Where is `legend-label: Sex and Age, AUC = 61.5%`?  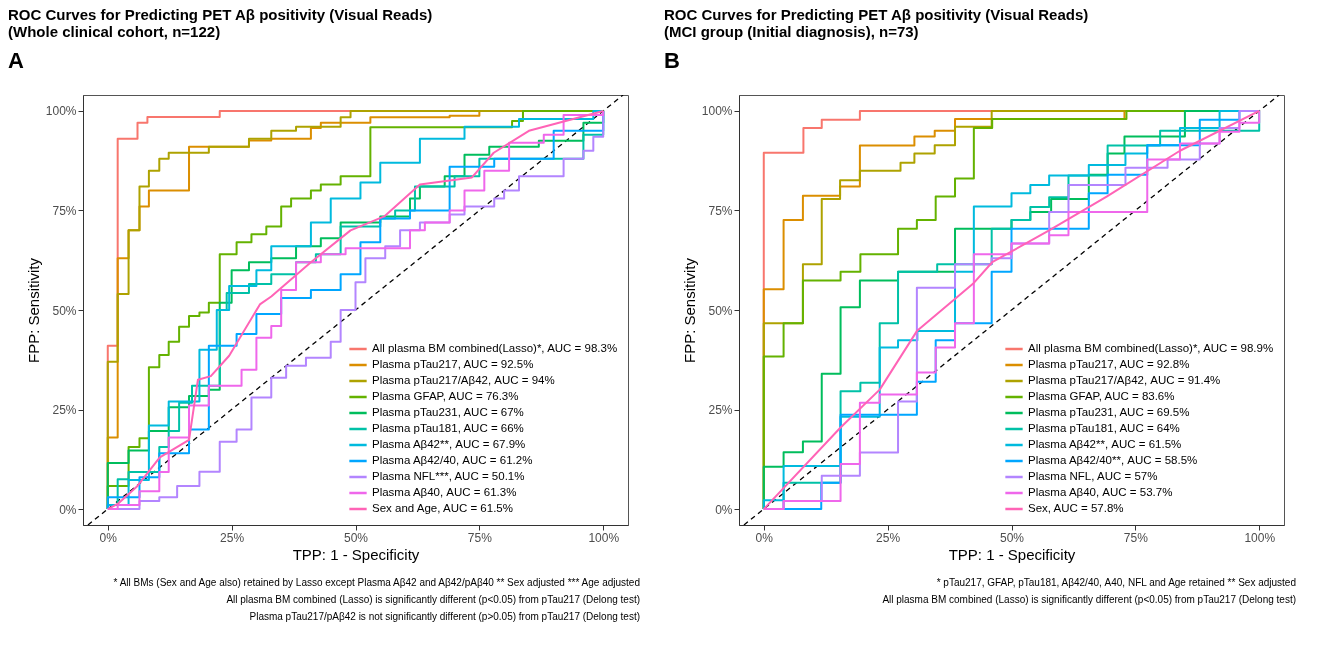 legend-label: Sex and Age, AUC = 61.5% is located at coordinates (442, 508).